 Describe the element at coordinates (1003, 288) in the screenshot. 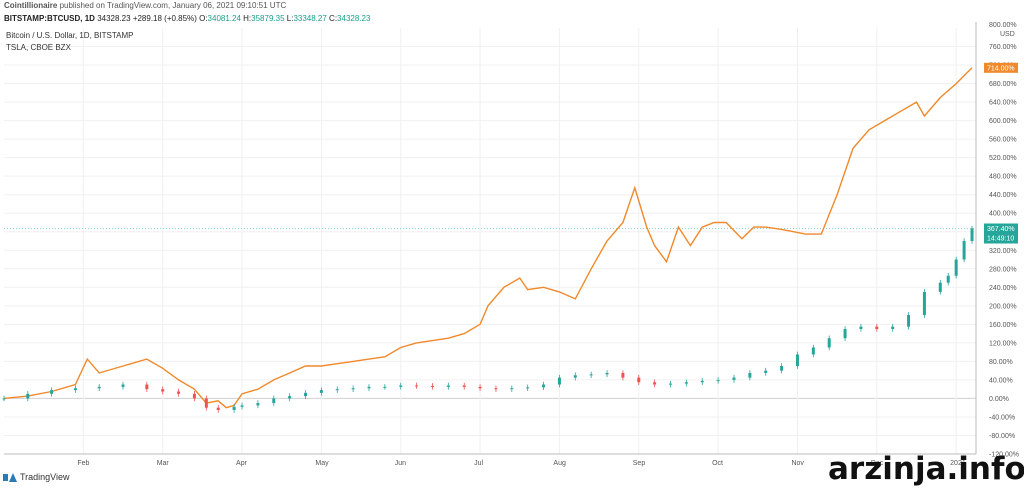

I see `y-tick-label: 240.00%` at that location.